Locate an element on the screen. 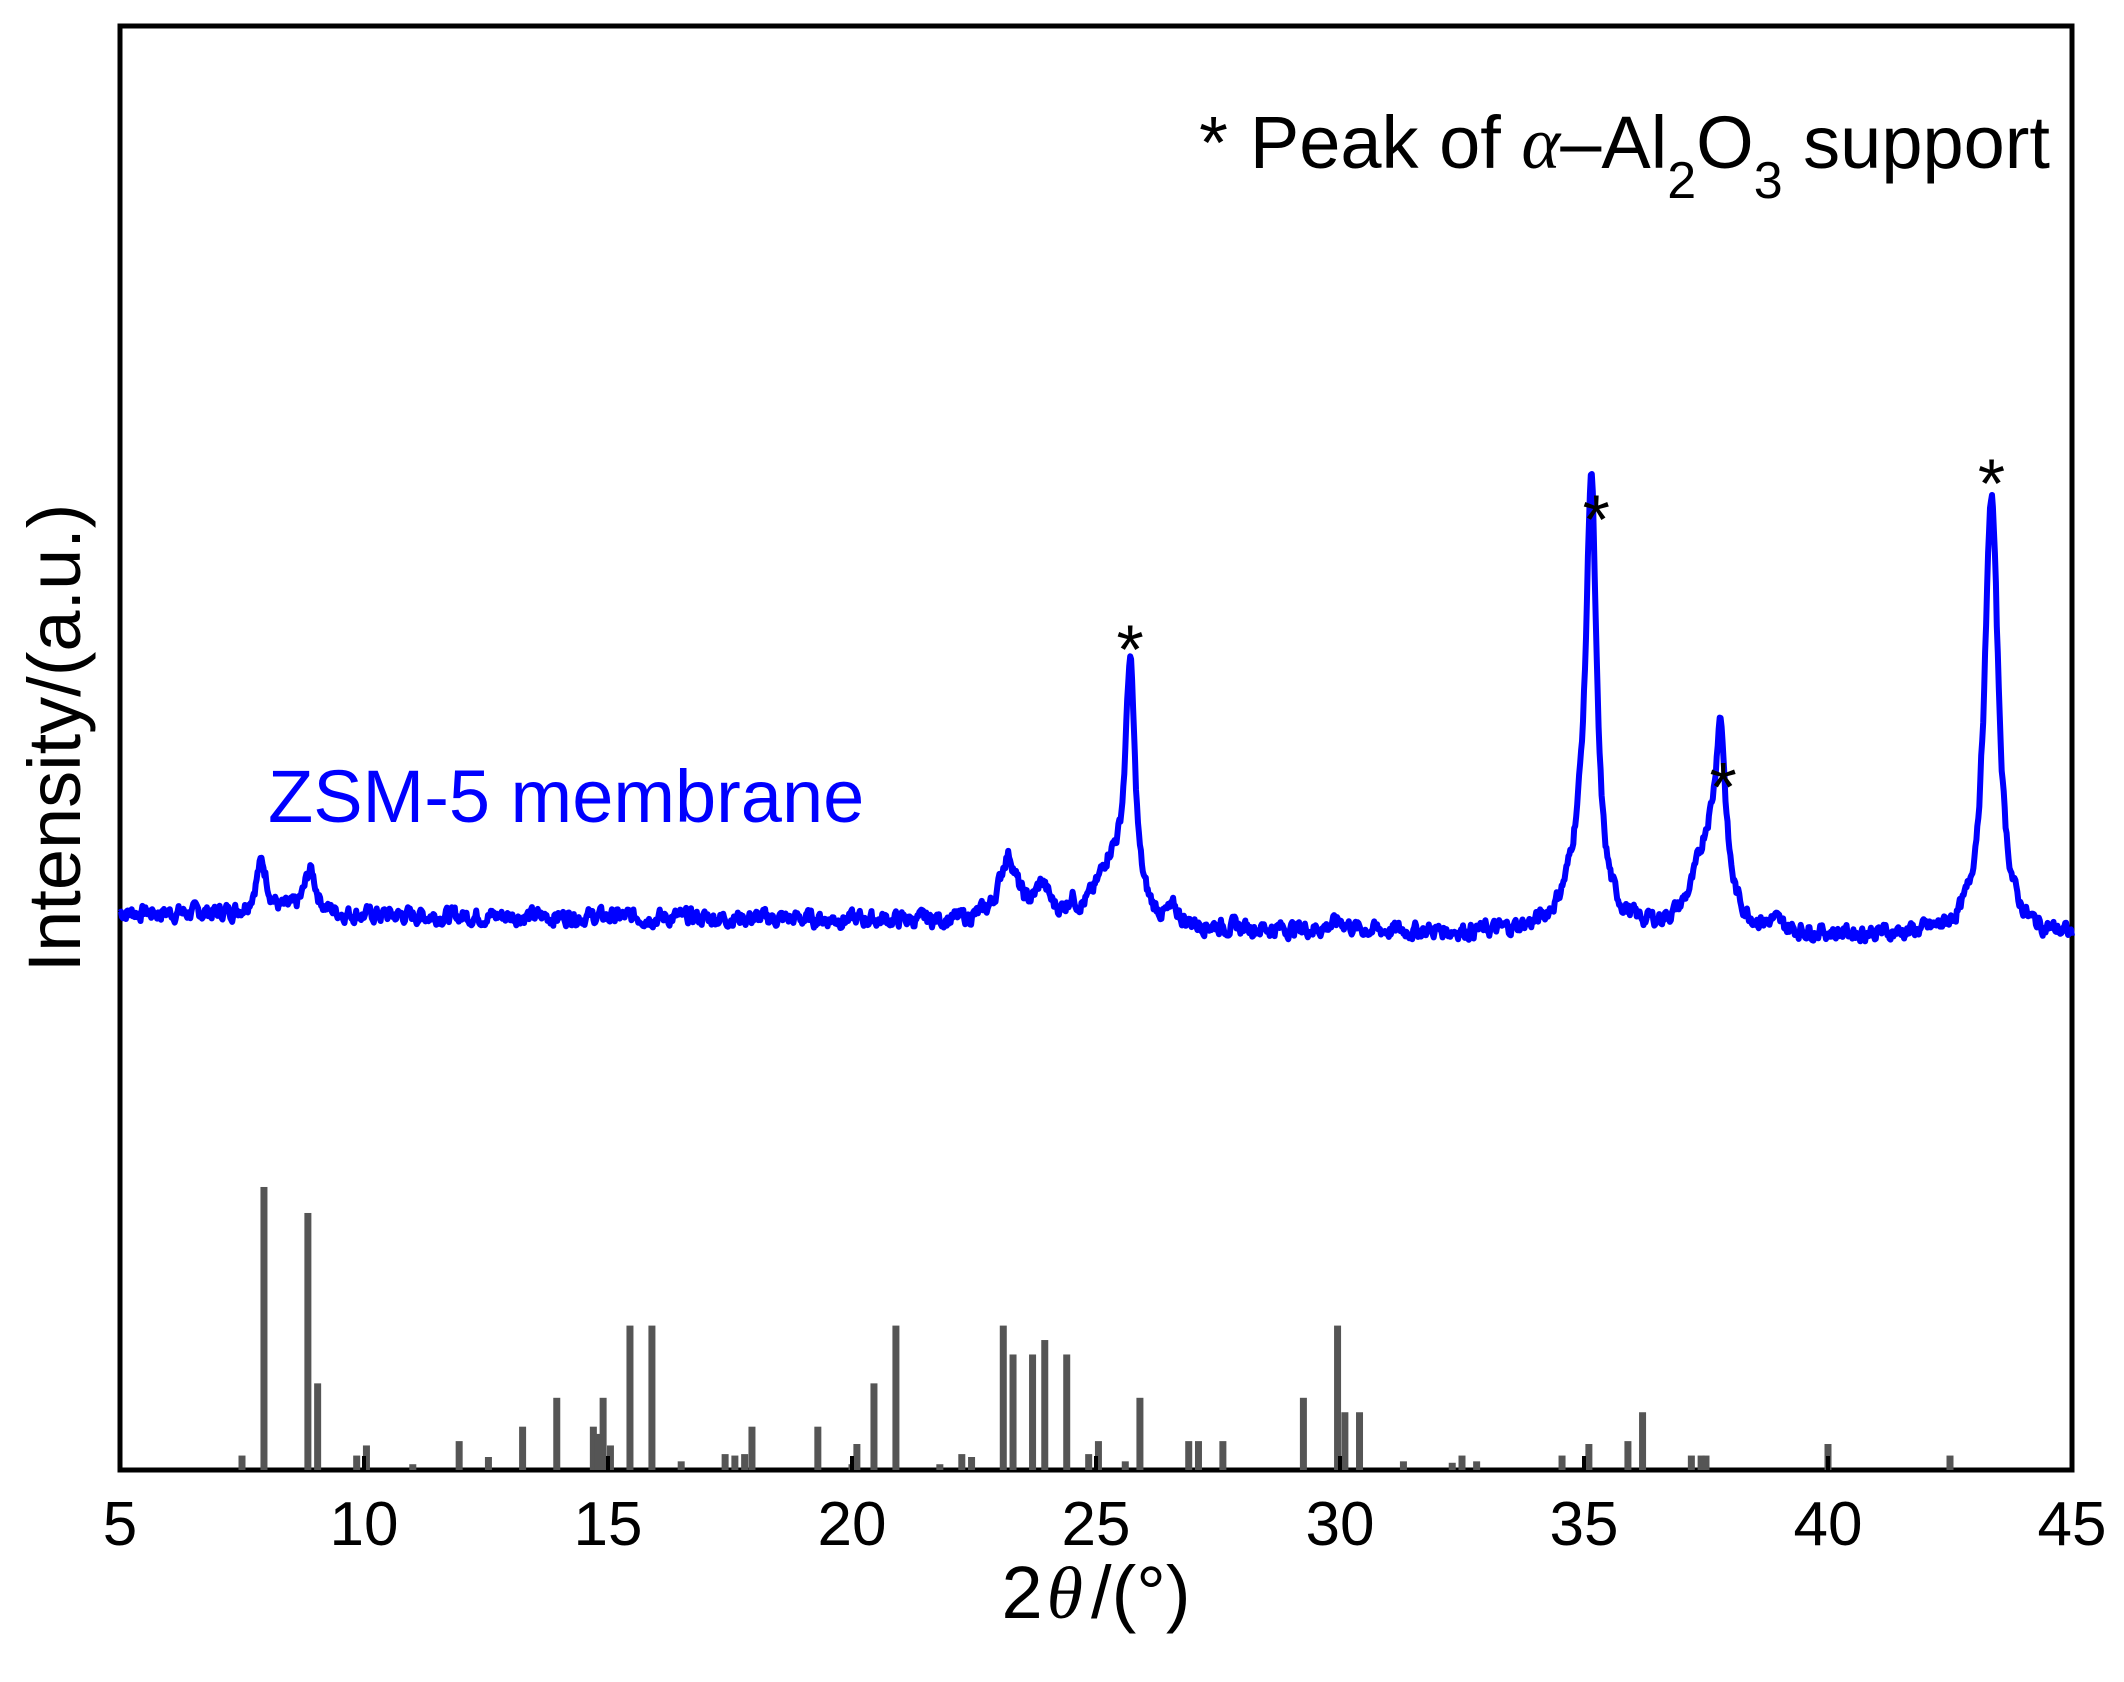 This screenshot has width=2124, height=1682. x-tick-label-40: 40 is located at coordinates (1828, 1524).